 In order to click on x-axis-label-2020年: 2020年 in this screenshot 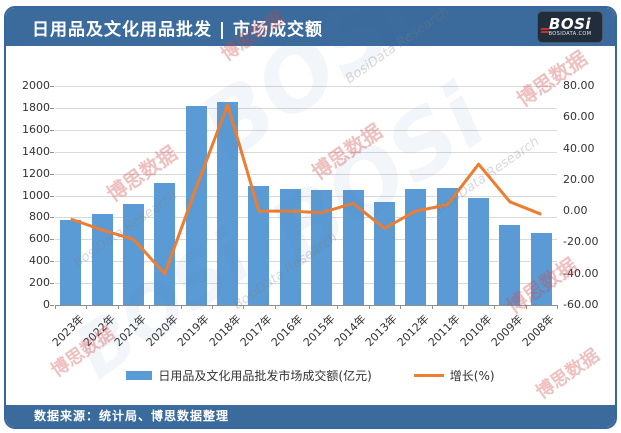, I will do `click(162, 331)`.